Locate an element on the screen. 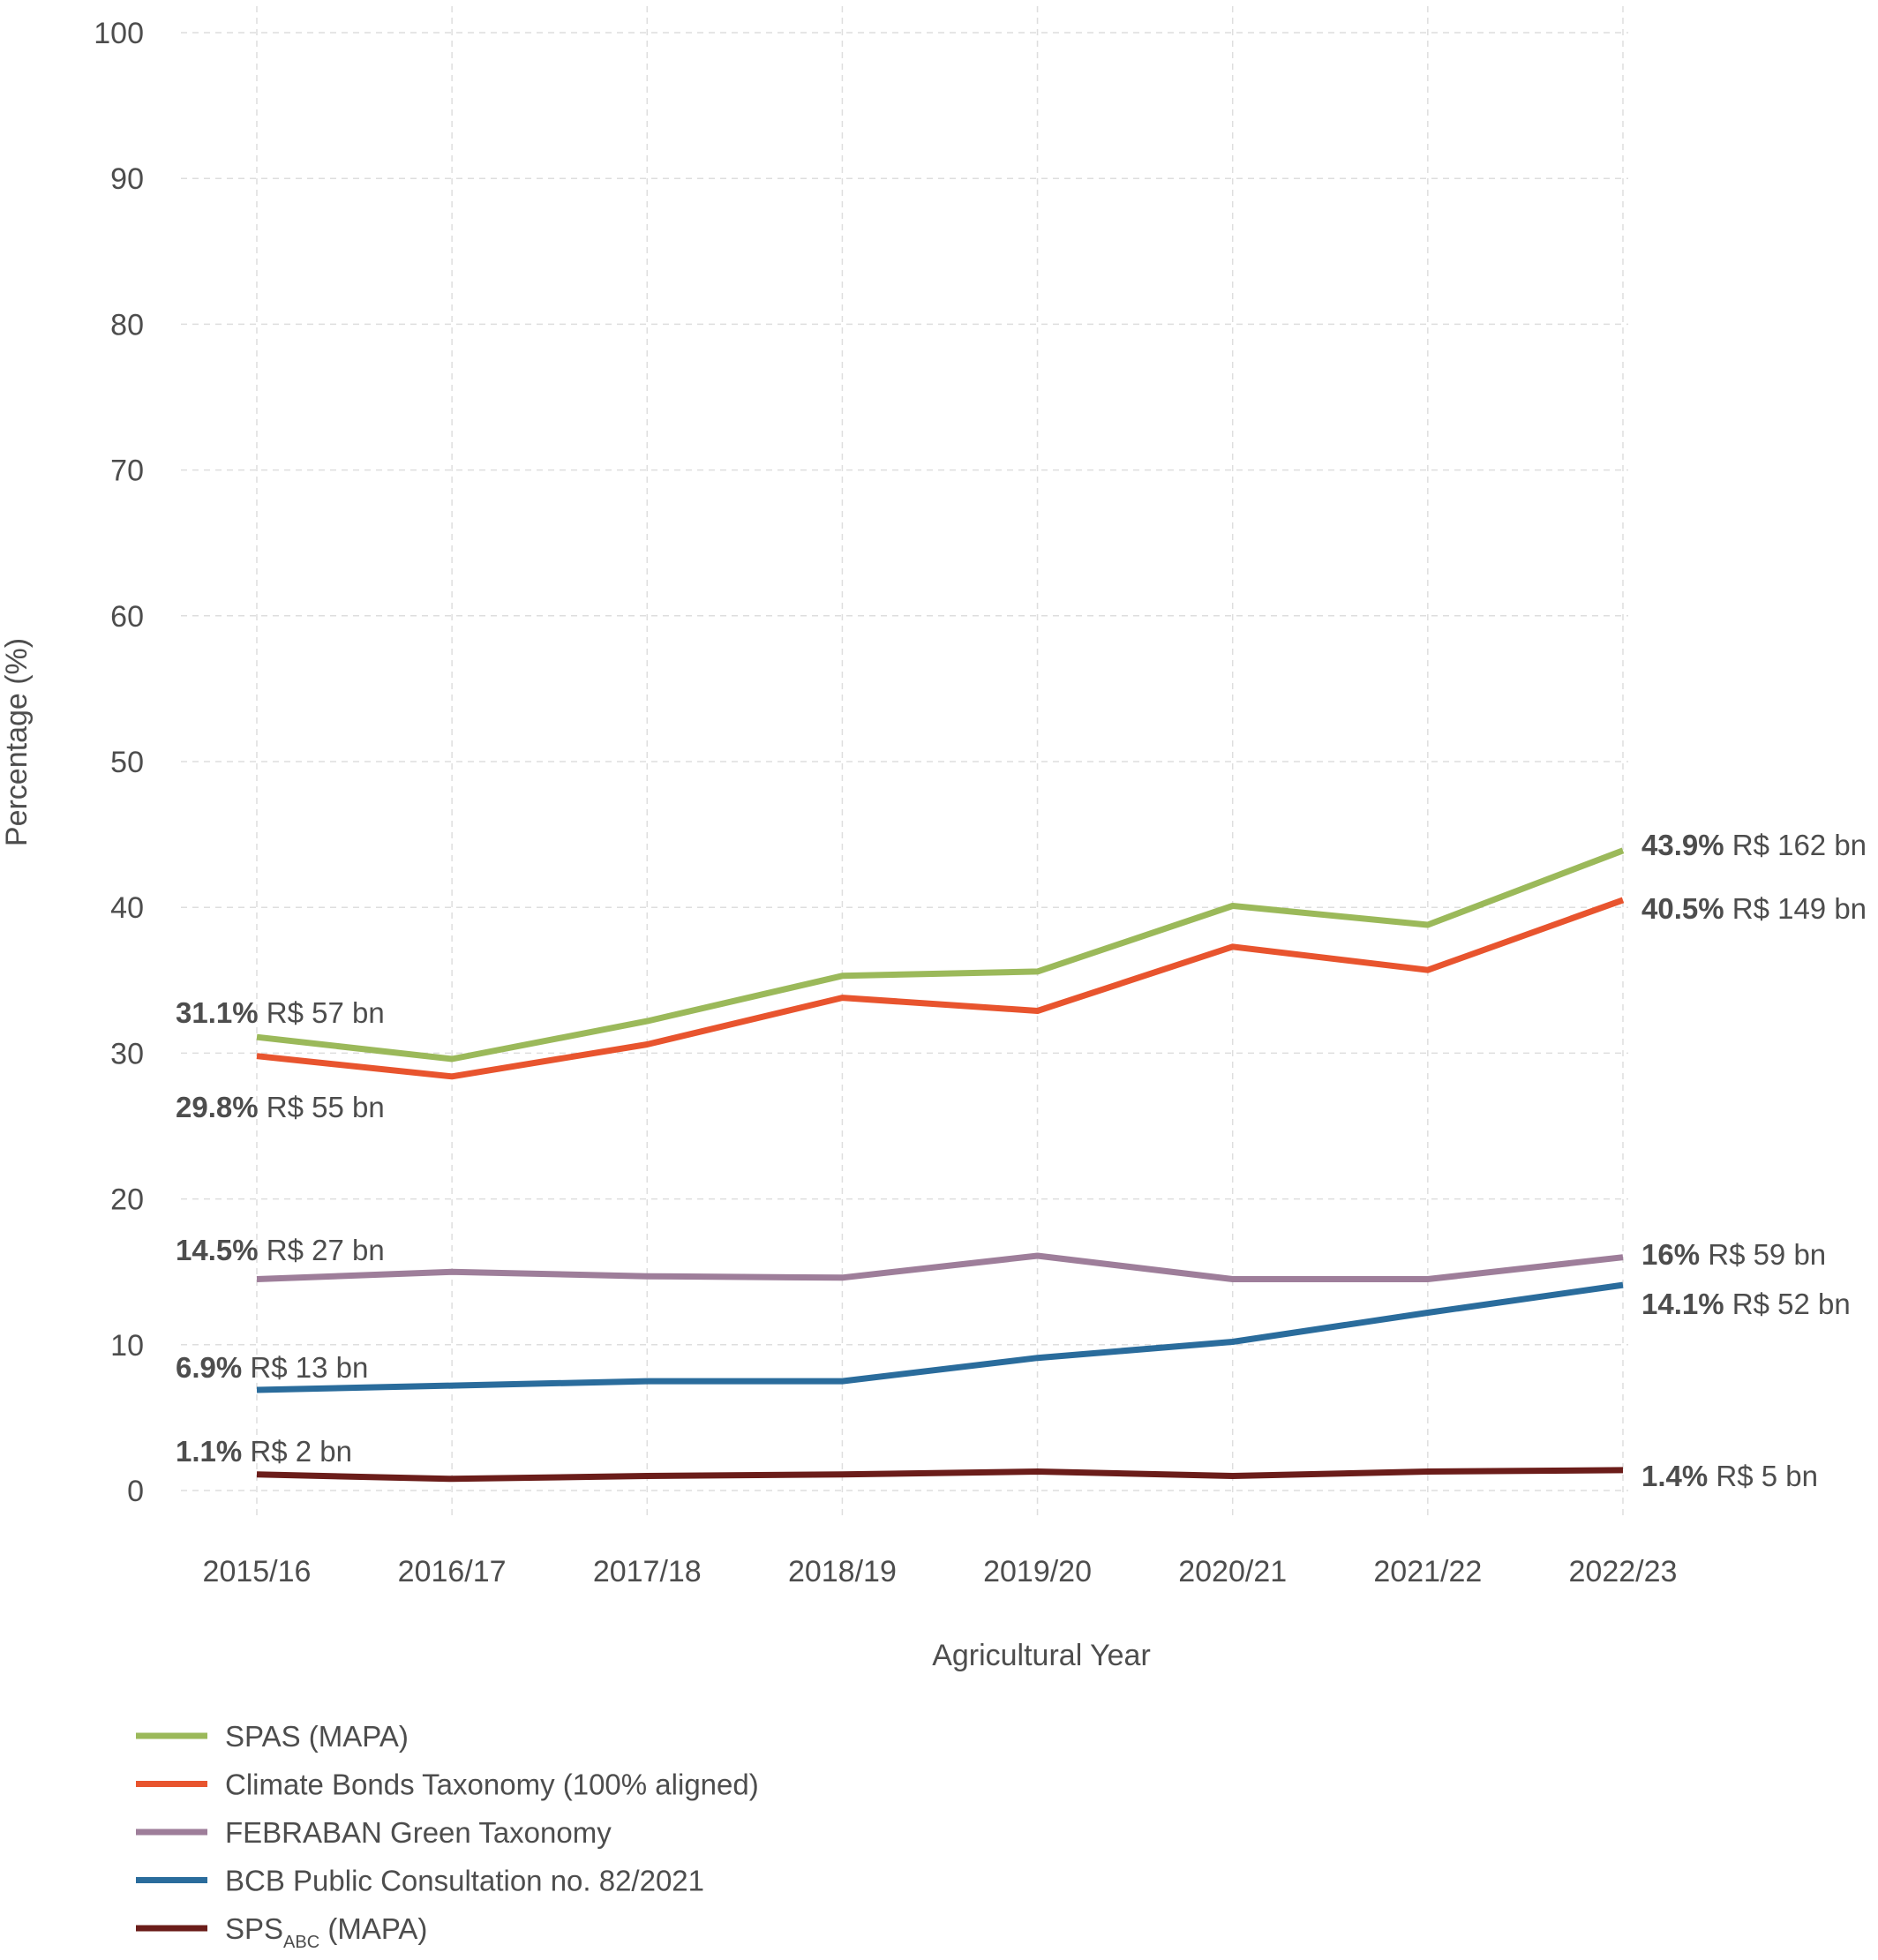 This screenshot has height=1960, width=1878. y-tick-label: 100 is located at coordinates (119, 34).